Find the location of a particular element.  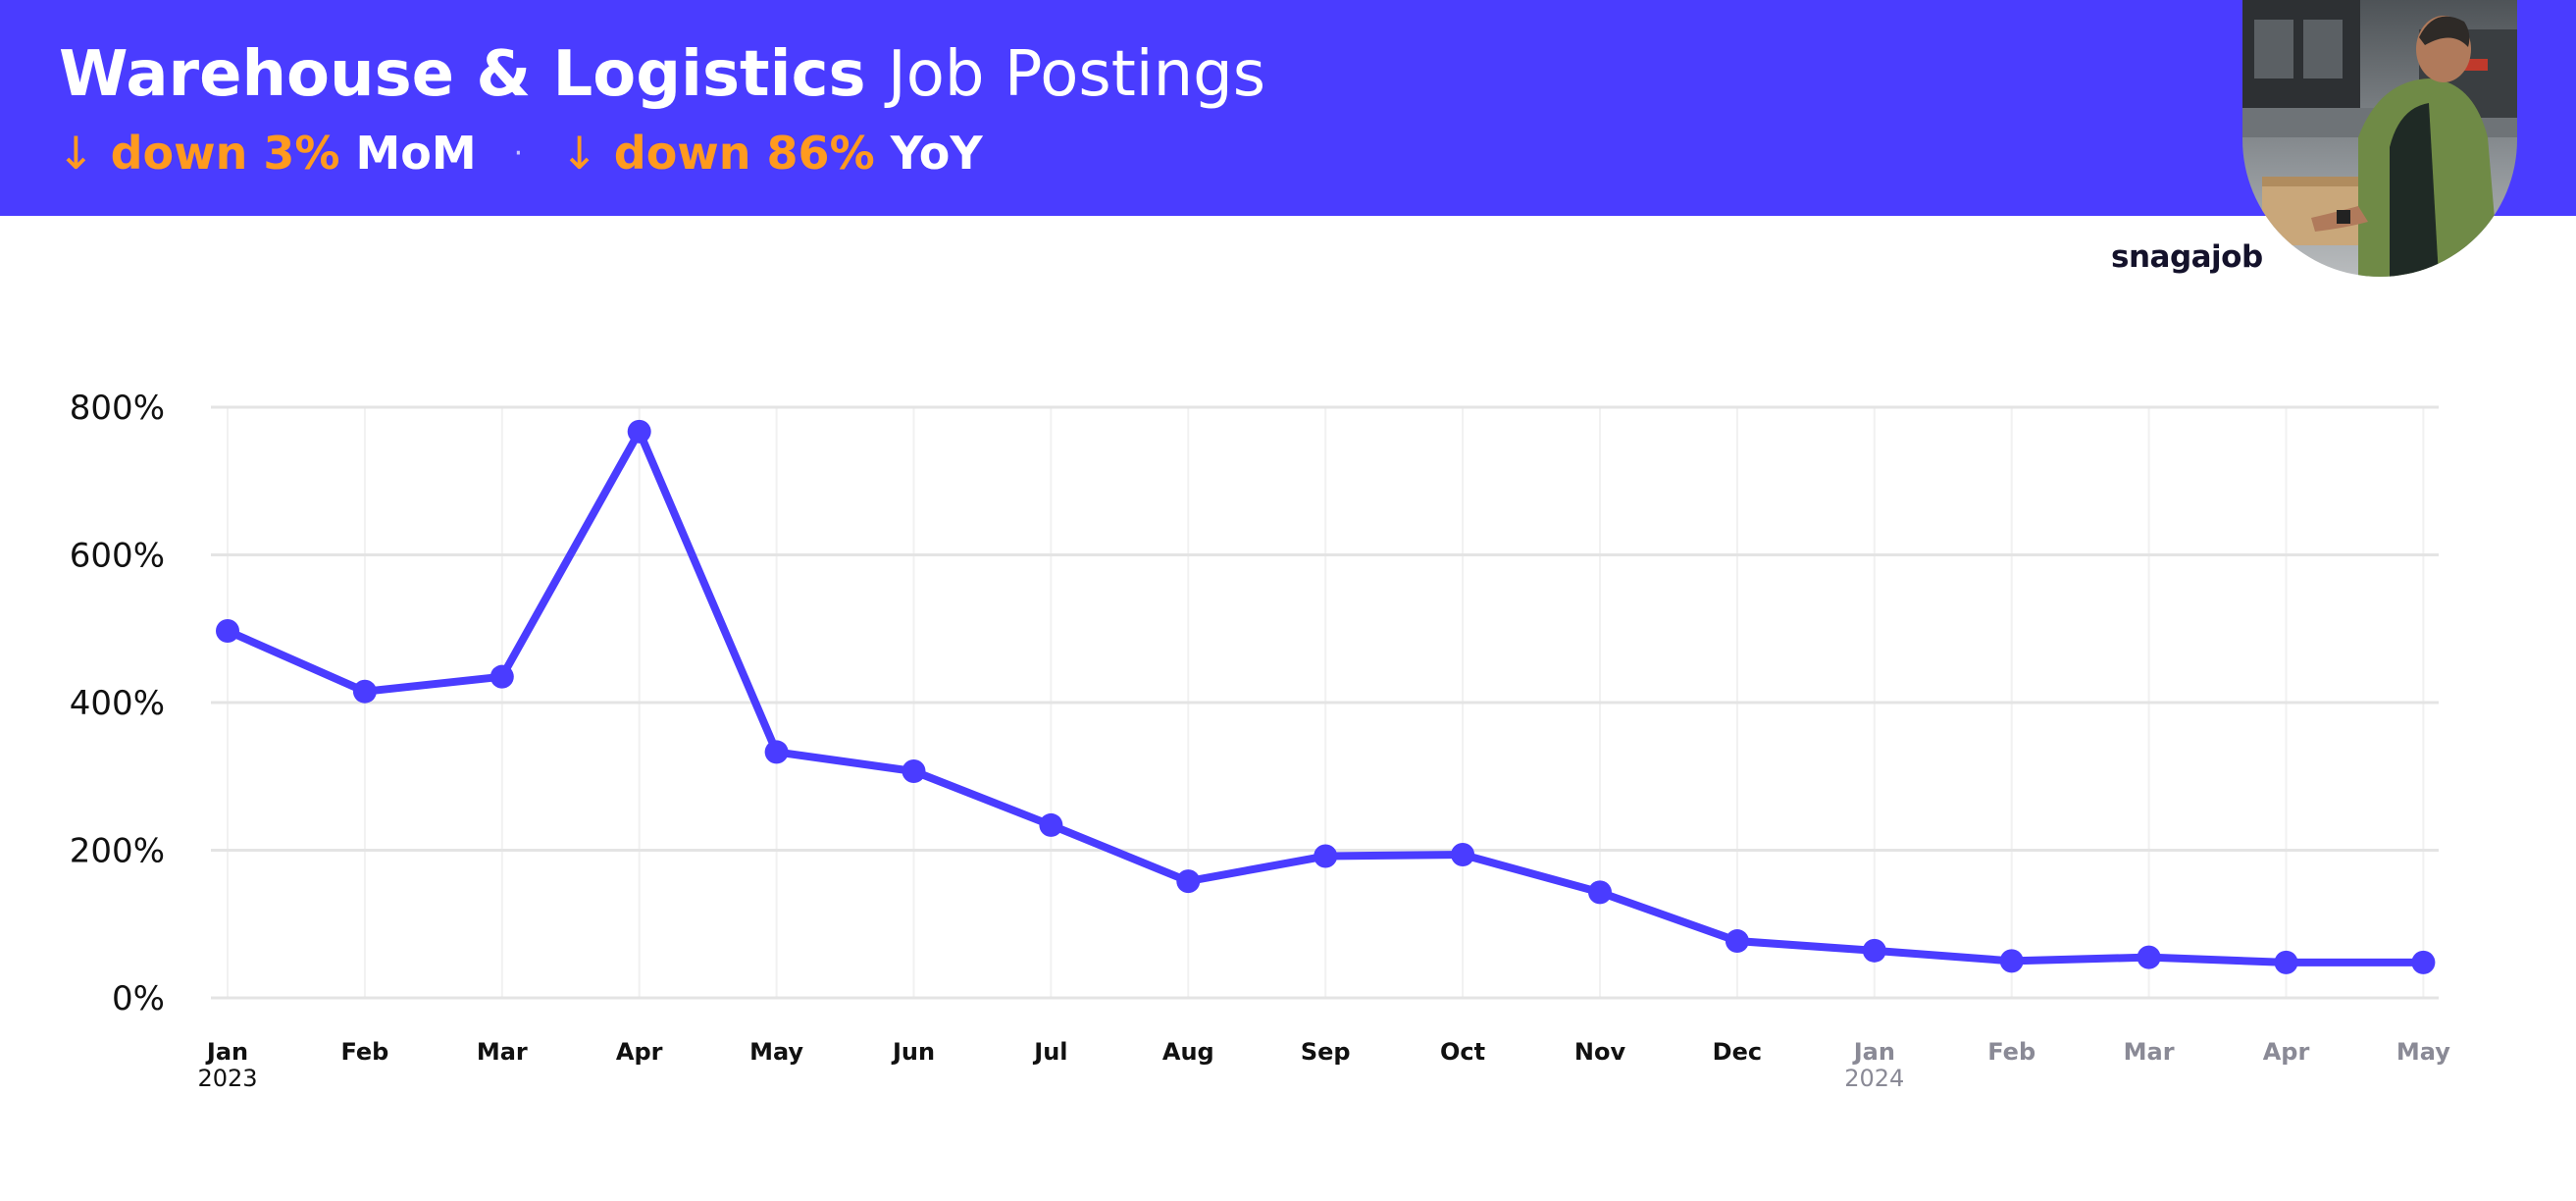

title-metric: Job Postings is located at coordinates (1076, 74).